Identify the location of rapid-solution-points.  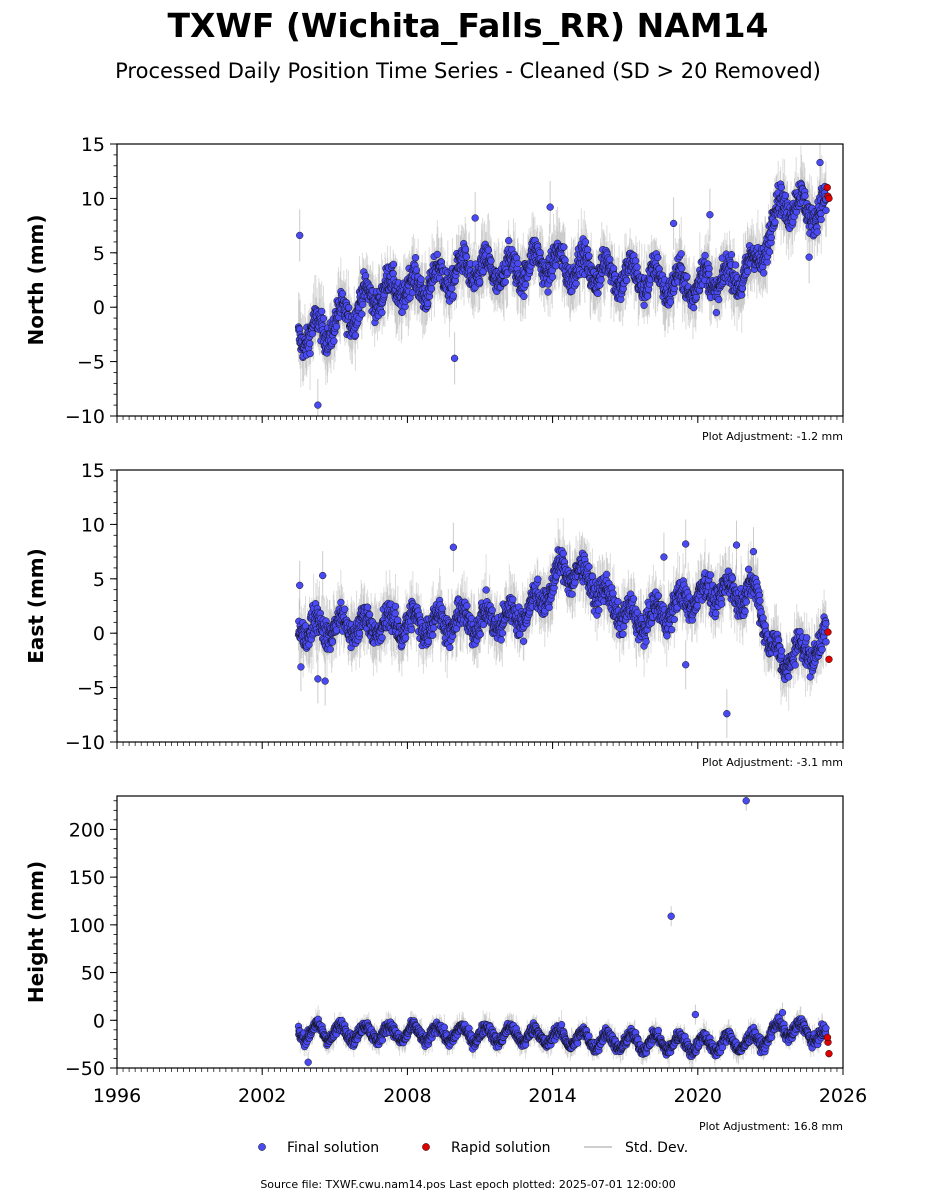
(828, 193).